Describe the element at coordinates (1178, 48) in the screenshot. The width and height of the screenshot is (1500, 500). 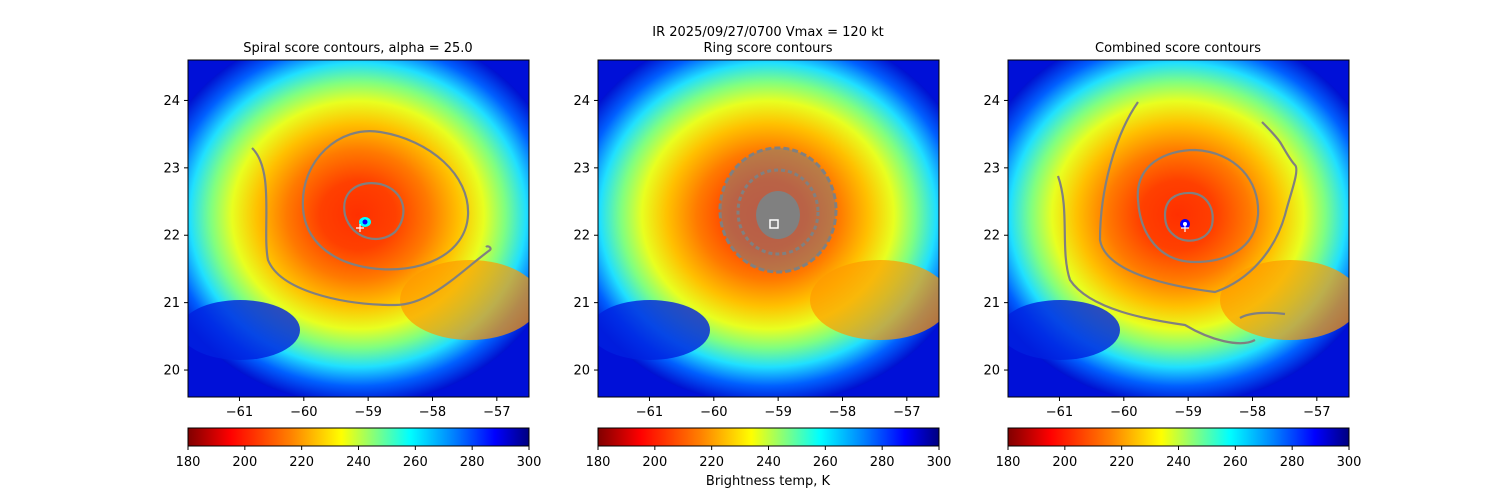
I see `panel-title: Combined score contours` at that location.